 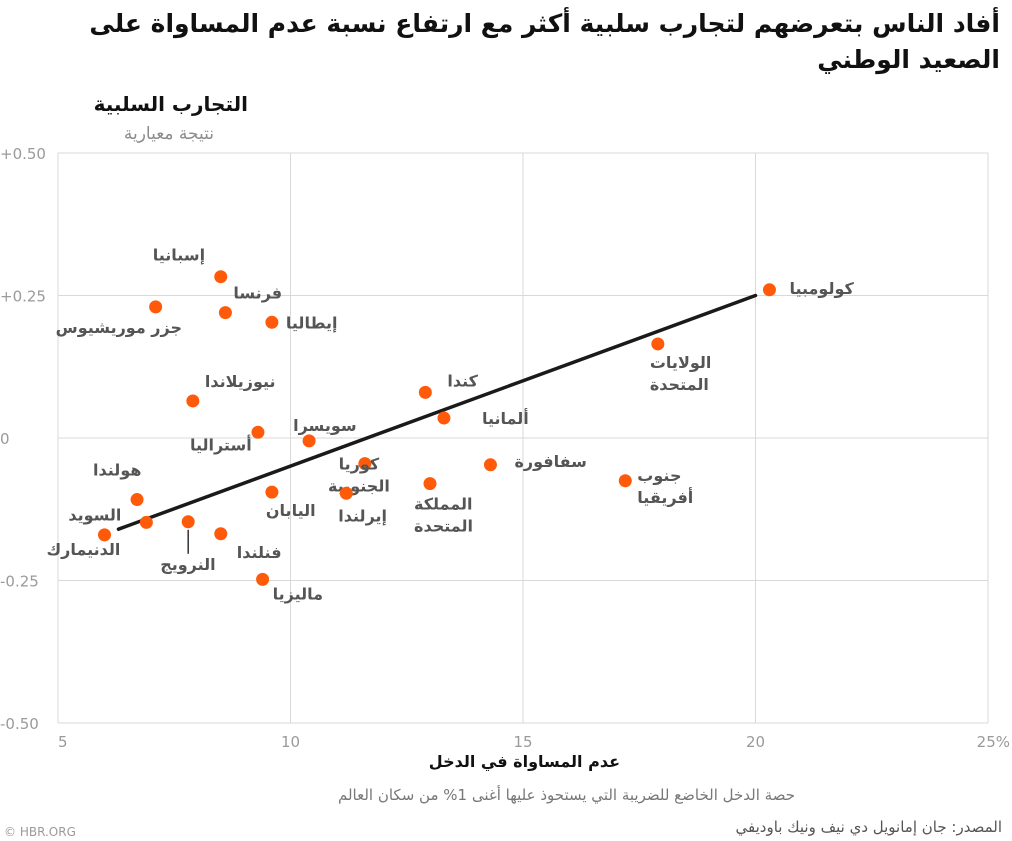 I want to click on point-label: جزر موريشيوس, so click(x=119, y=327).